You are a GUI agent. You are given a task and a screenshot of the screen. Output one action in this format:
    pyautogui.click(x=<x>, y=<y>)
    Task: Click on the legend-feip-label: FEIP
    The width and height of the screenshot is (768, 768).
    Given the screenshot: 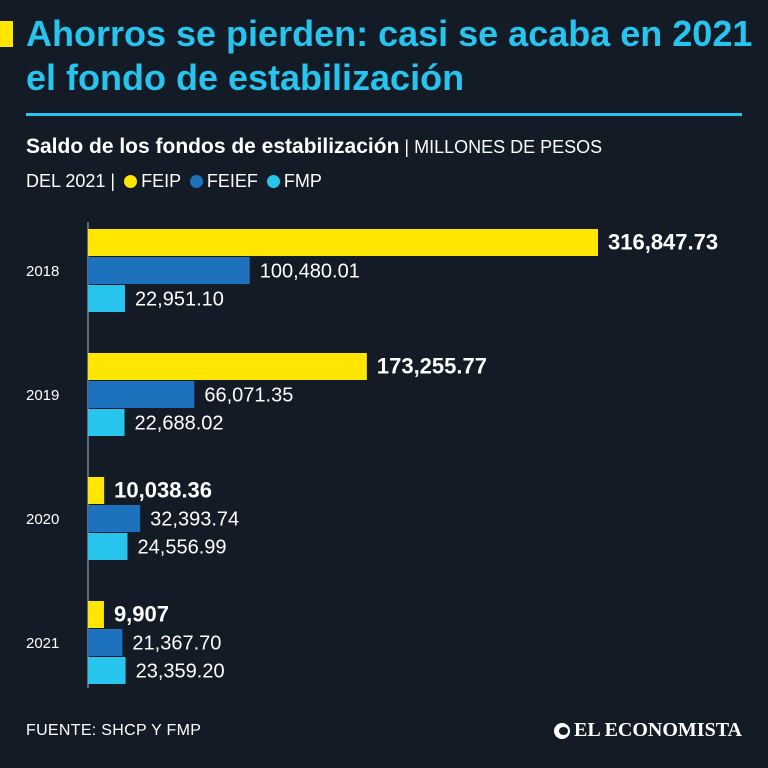 What is the action you would take?
    pyautogui.click(x=161, y=181)
    